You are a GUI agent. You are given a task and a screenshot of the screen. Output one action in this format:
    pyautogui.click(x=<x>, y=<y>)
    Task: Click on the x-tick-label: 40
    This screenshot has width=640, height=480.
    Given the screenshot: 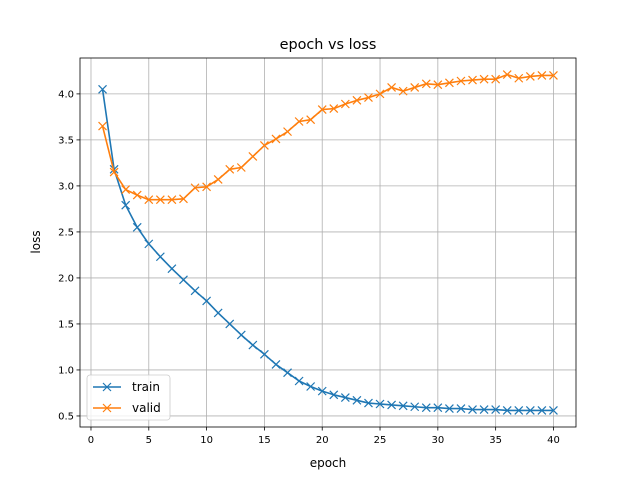 What is the action you would take?
    pyautogui.click(x=553, y=440)
    